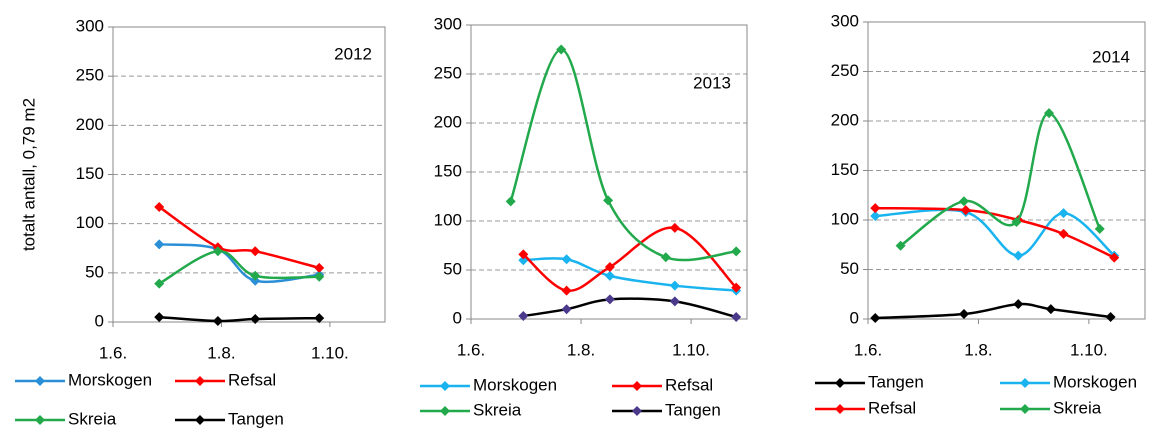  Describe the element at coordinates (353, 53) in the screenshot. I see `annotation: 2012` at that location.